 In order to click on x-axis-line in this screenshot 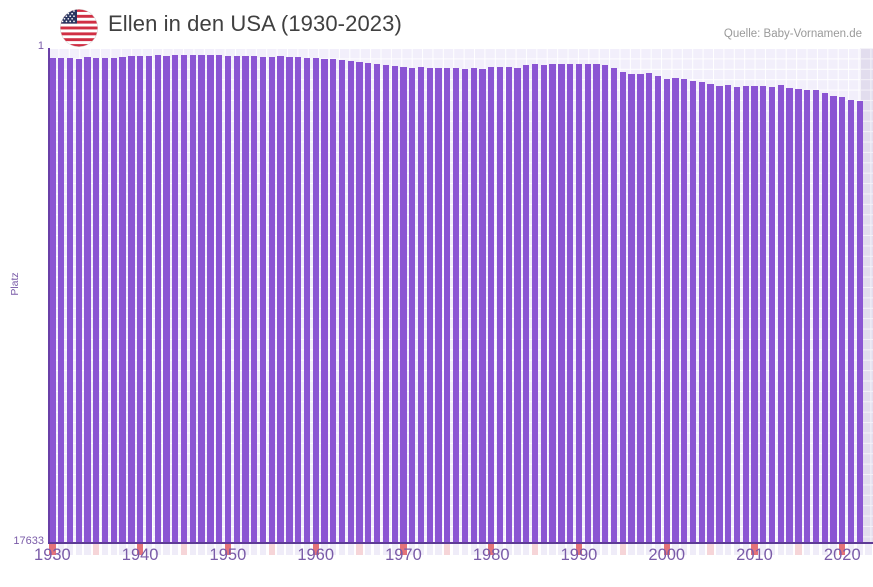, I will do `click(460, 543)`.